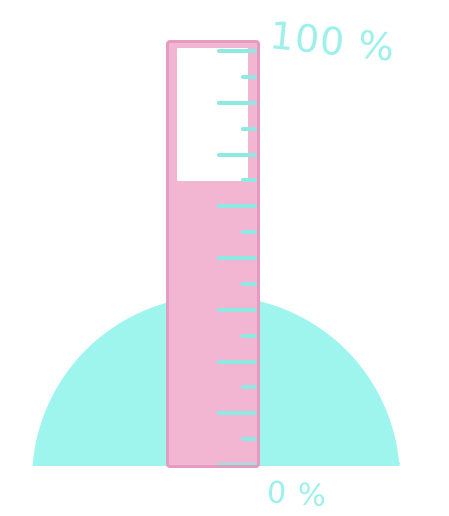 This screenshot has height=516, width=449. What do you see at coordinates (212, 114) in the screenshot?
I see `tube-empty-portion` at bounding box center [212, 114].